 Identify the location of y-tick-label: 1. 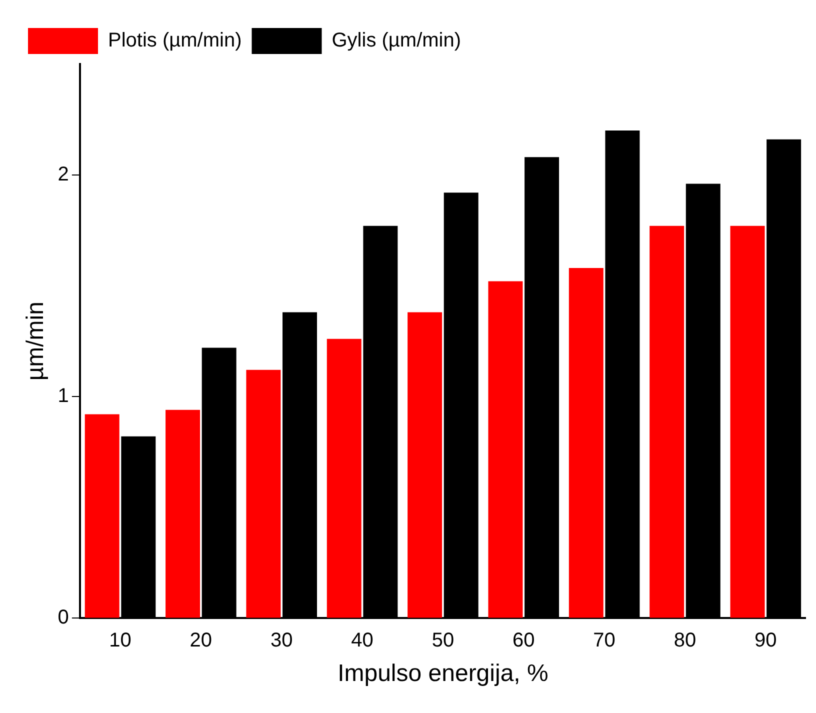
(63, 396).